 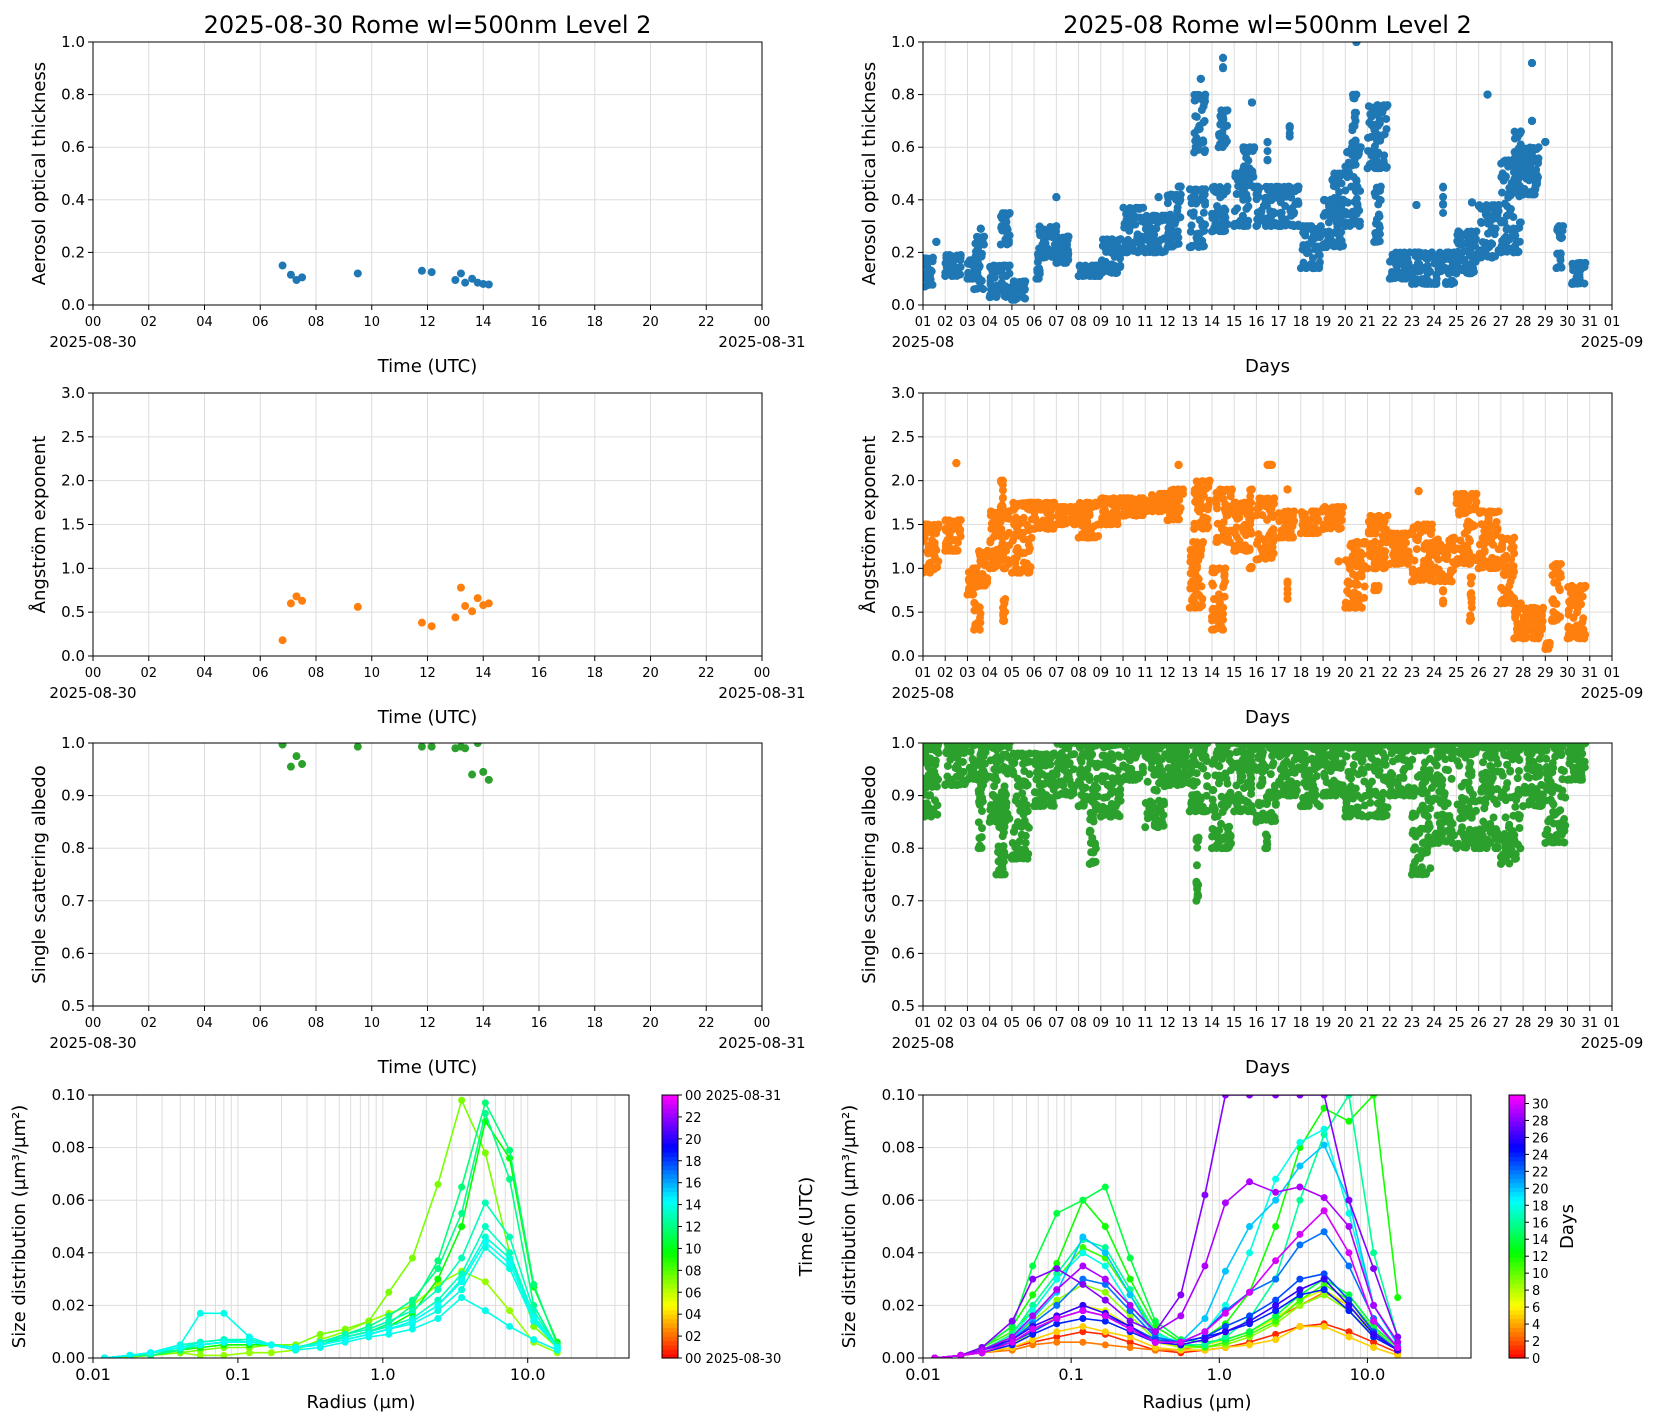 I want to click on monthly-angstrom-xstart-label: 2025-08, so click(x=923, y=693).